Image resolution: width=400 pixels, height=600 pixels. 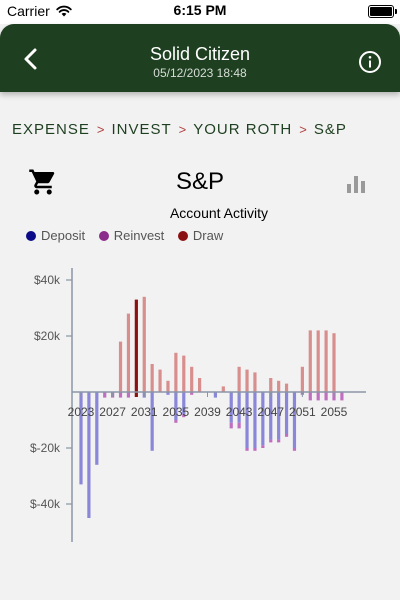 What do you see at coordinates (370, 62) in the screenshot?
I see `info-icon` at bounding box center [370, 62].